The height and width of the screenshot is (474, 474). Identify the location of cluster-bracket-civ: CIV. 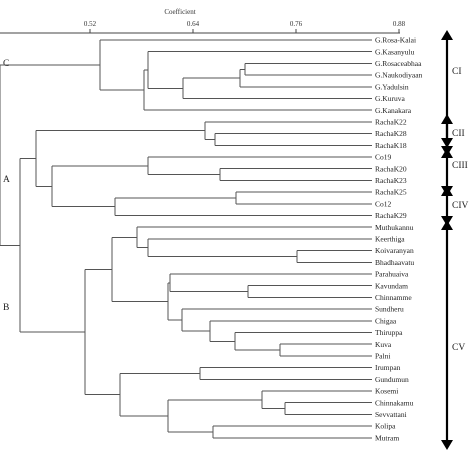
(455, 206).